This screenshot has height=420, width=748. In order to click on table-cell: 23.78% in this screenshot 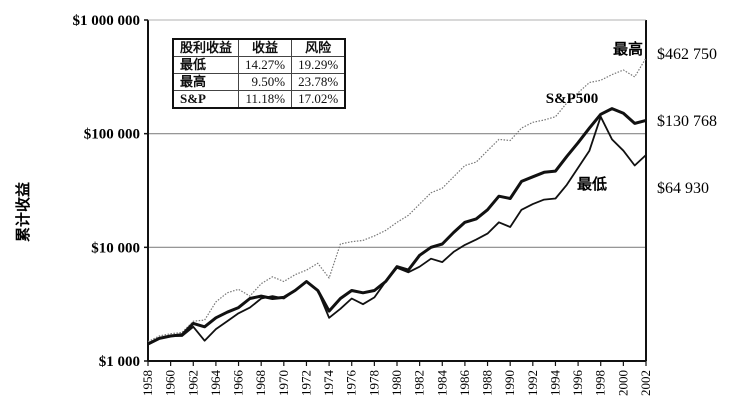, I will do `click(318, 82)`.